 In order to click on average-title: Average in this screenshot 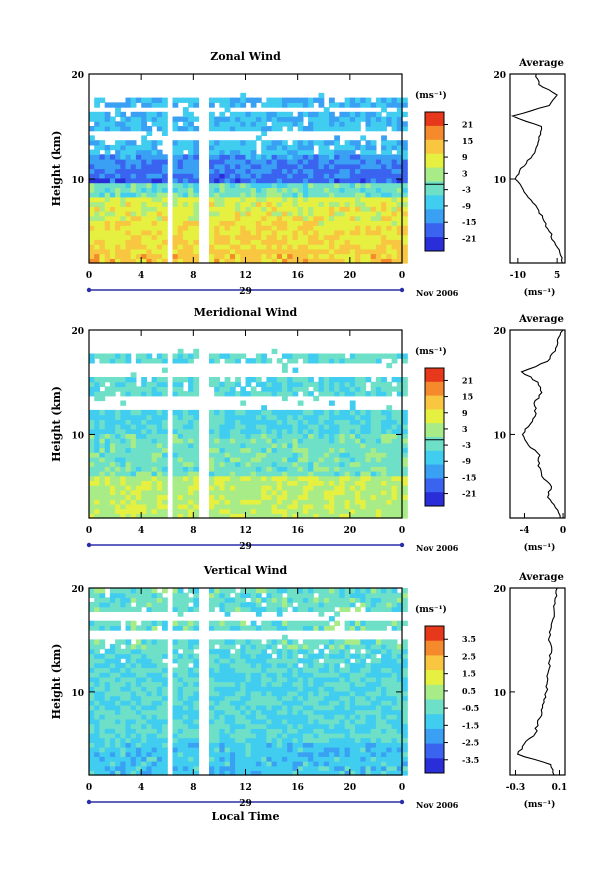, I will do `click(541, 63)`.